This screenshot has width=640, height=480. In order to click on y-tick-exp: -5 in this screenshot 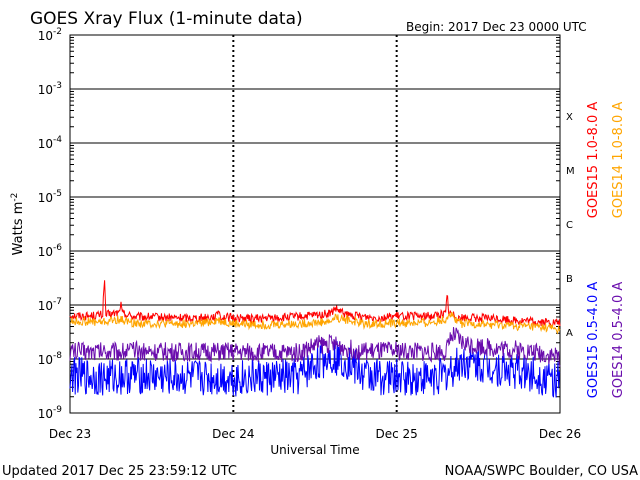, I will do `click(57, 194)`.